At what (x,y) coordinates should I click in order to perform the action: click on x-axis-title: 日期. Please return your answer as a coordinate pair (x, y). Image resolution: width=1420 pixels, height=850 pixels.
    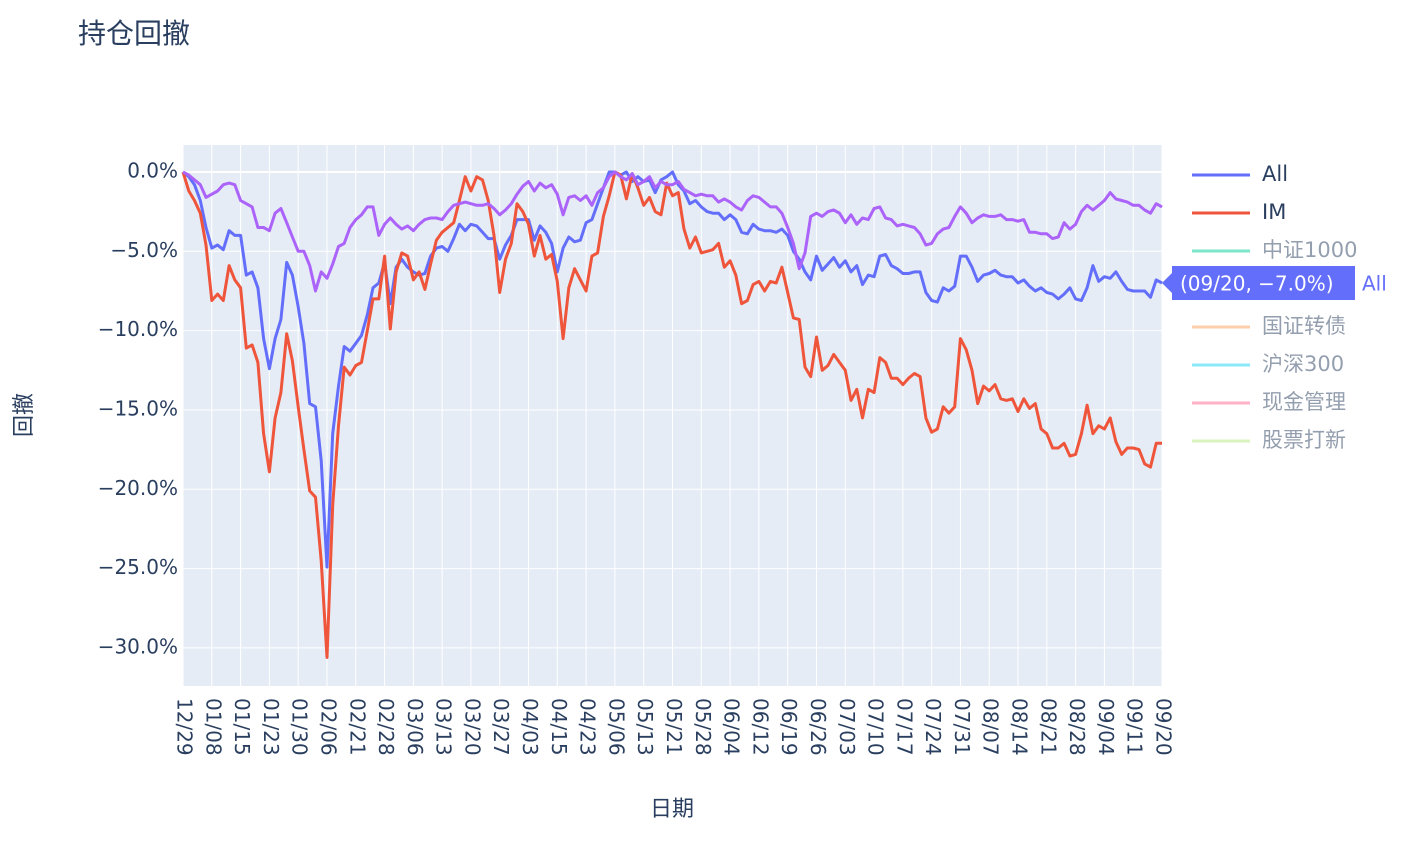
    Looking at the image, I should click on (672, 809).